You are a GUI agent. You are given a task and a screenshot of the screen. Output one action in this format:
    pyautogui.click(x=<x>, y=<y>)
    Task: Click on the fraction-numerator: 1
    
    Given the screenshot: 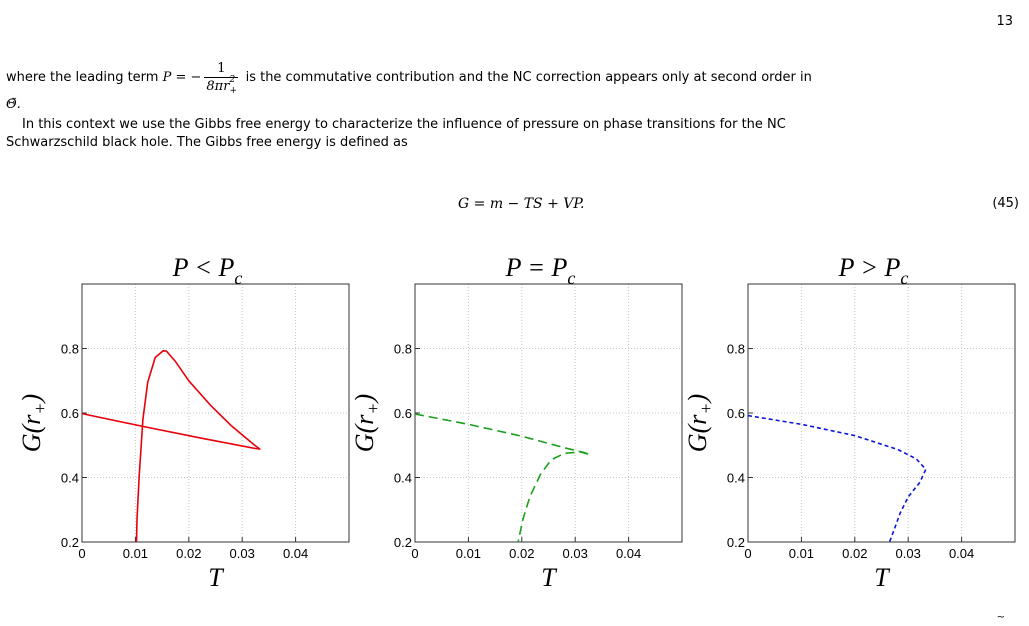 What is the action you would take?
    pyautogui.click(x=221, y=69)
    